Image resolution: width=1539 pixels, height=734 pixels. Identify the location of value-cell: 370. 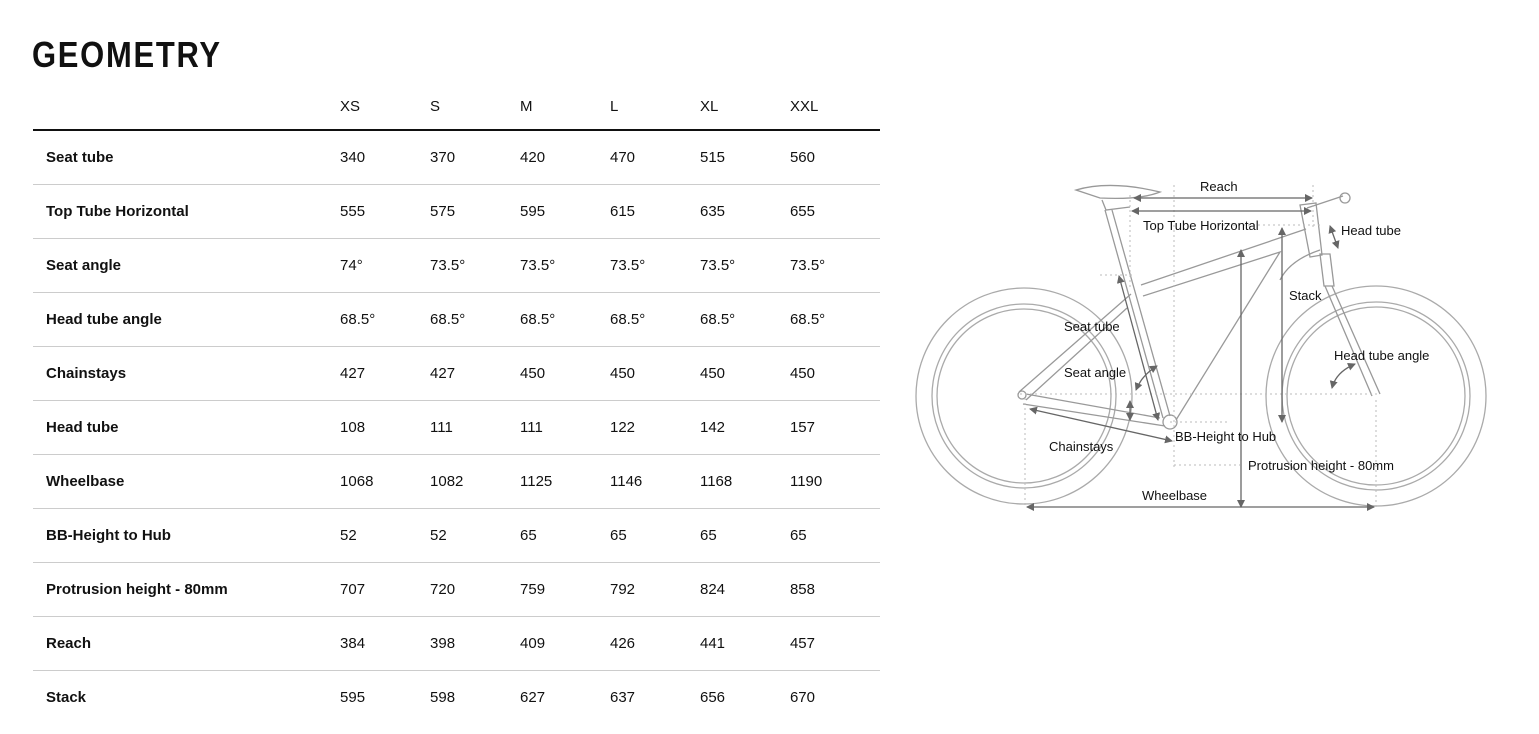
(475, 157).